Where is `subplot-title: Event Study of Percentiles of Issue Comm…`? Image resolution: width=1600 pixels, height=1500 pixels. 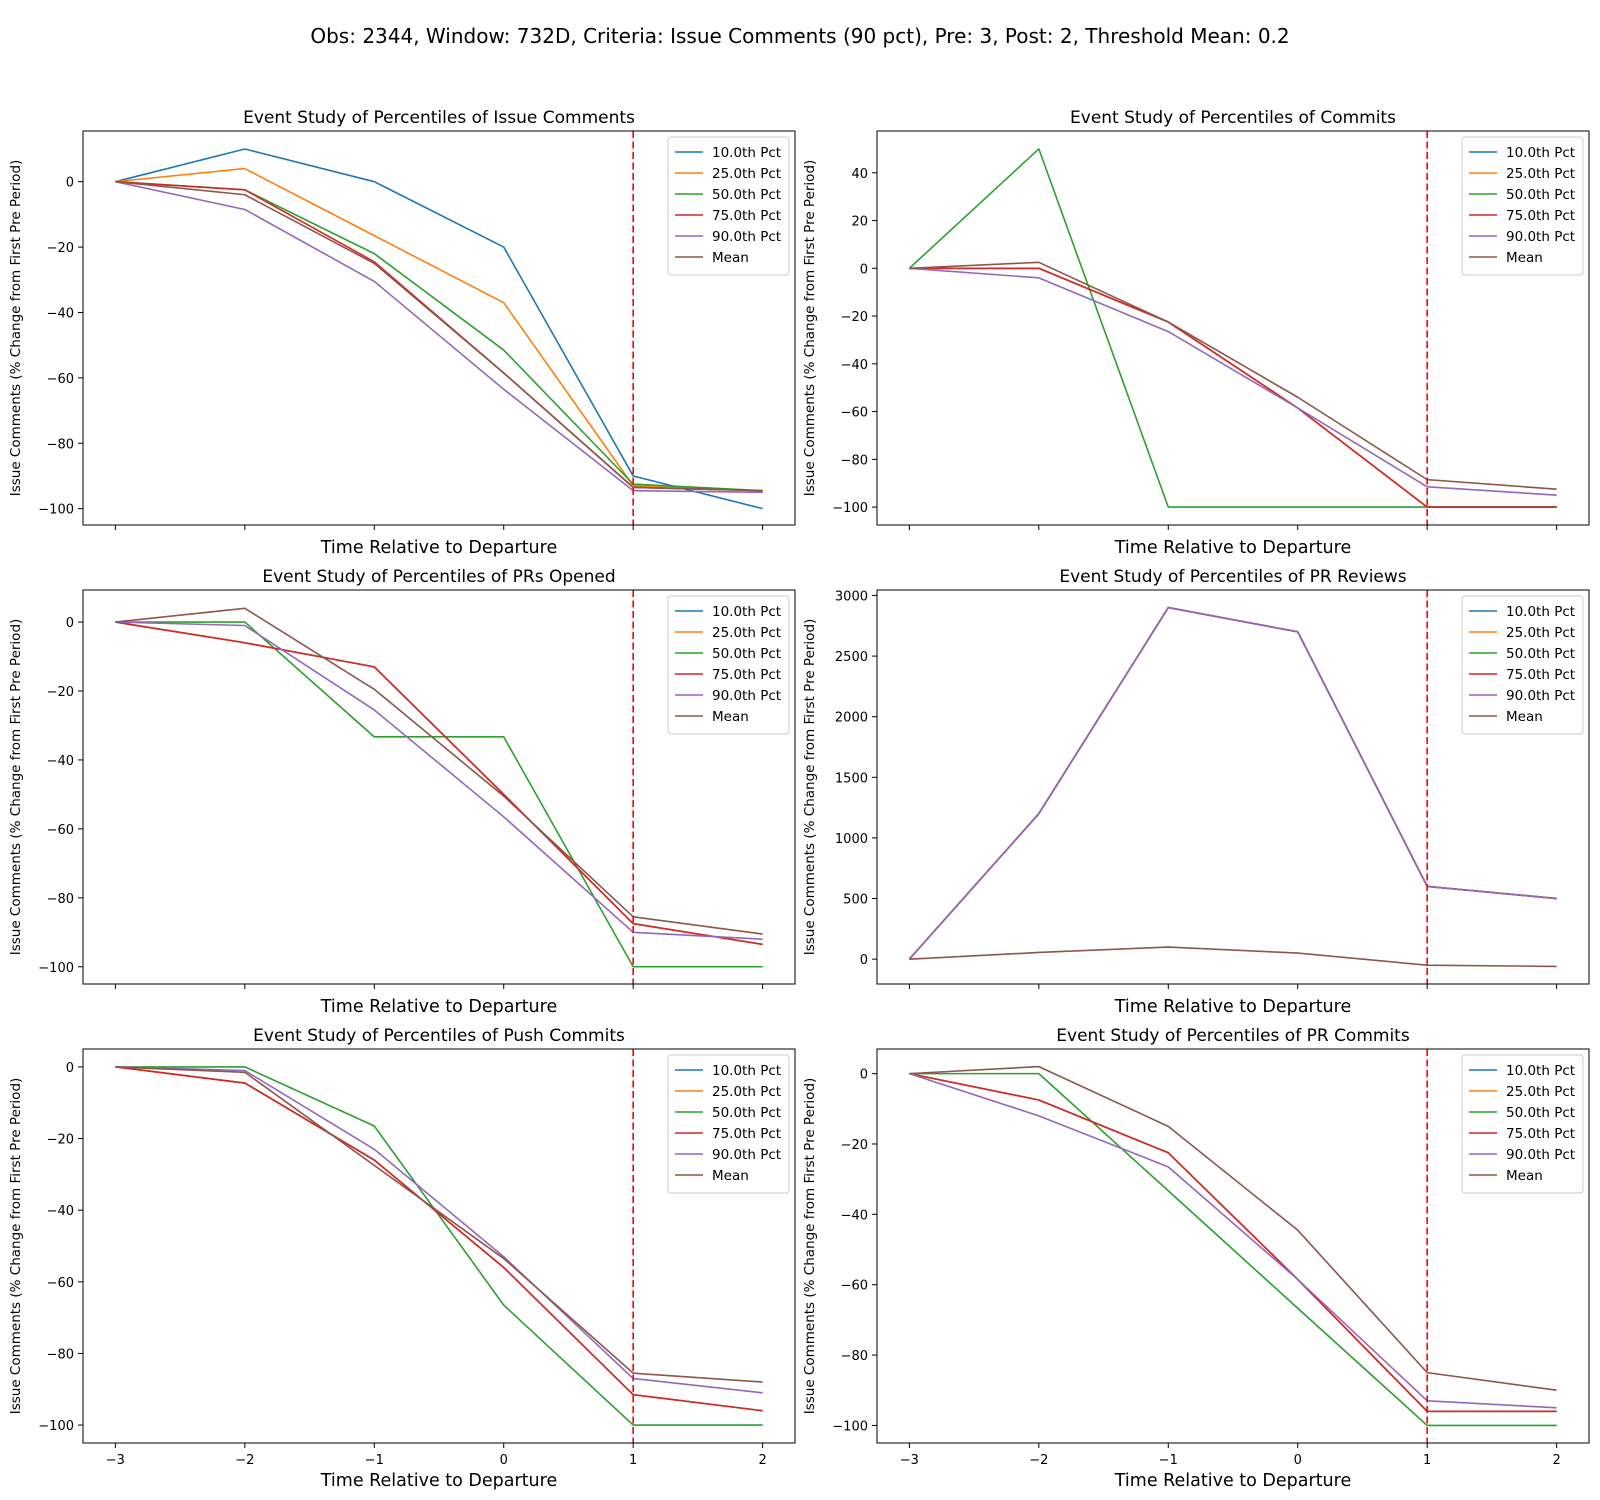
subplot-title: Event Study of Percentiles of Issue Comm… is located at coordinates (439, 118).